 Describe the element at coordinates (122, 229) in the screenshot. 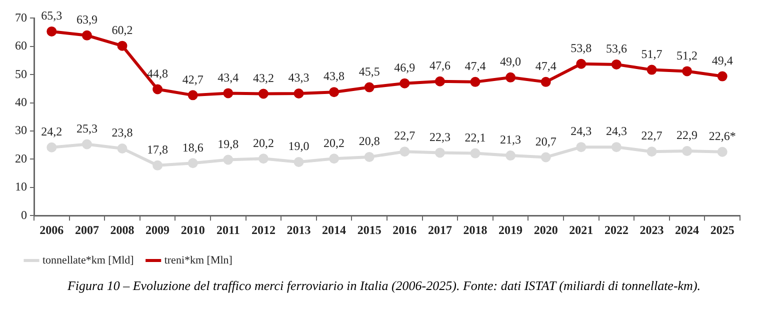

I see `x-tick-label: 2008` at that location.